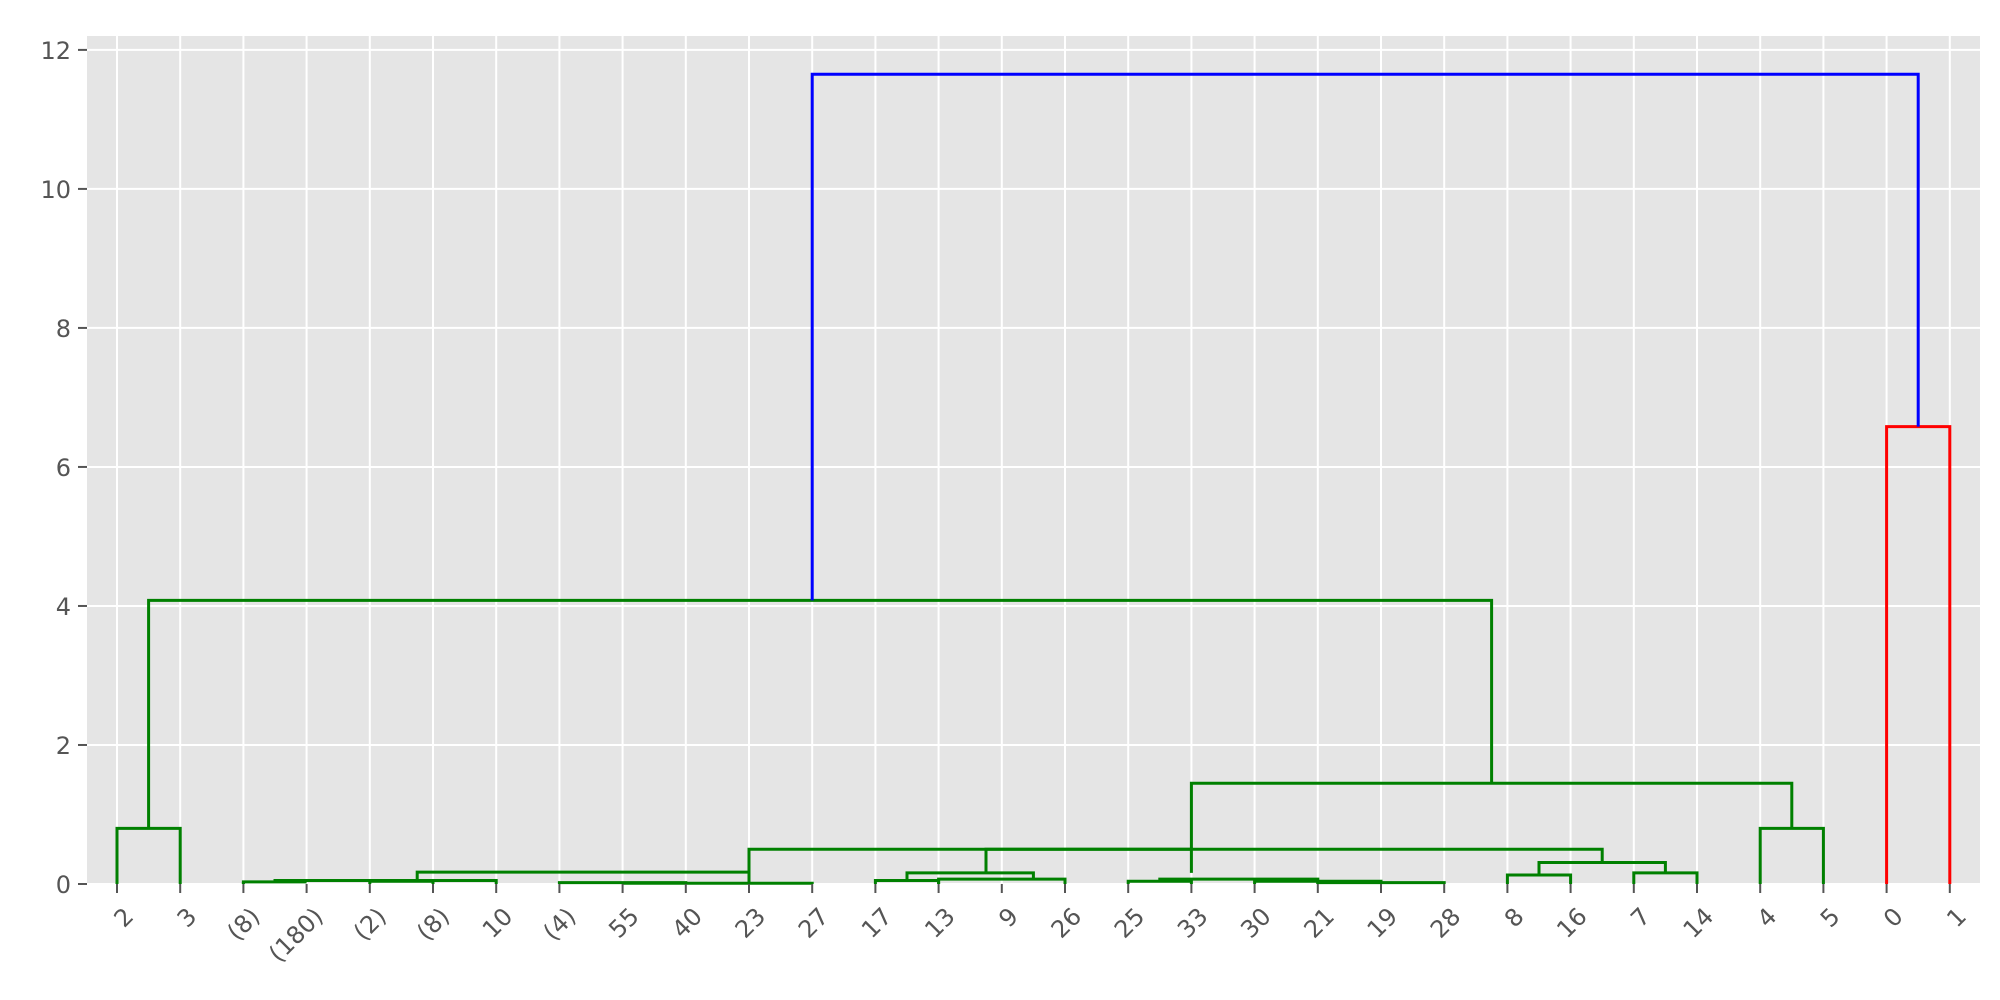 This screenshot has width=2000, height=1000. Describe the element at coordinates (497, 922) in the screenshot. I see `x-tick-label: 10` at that location.